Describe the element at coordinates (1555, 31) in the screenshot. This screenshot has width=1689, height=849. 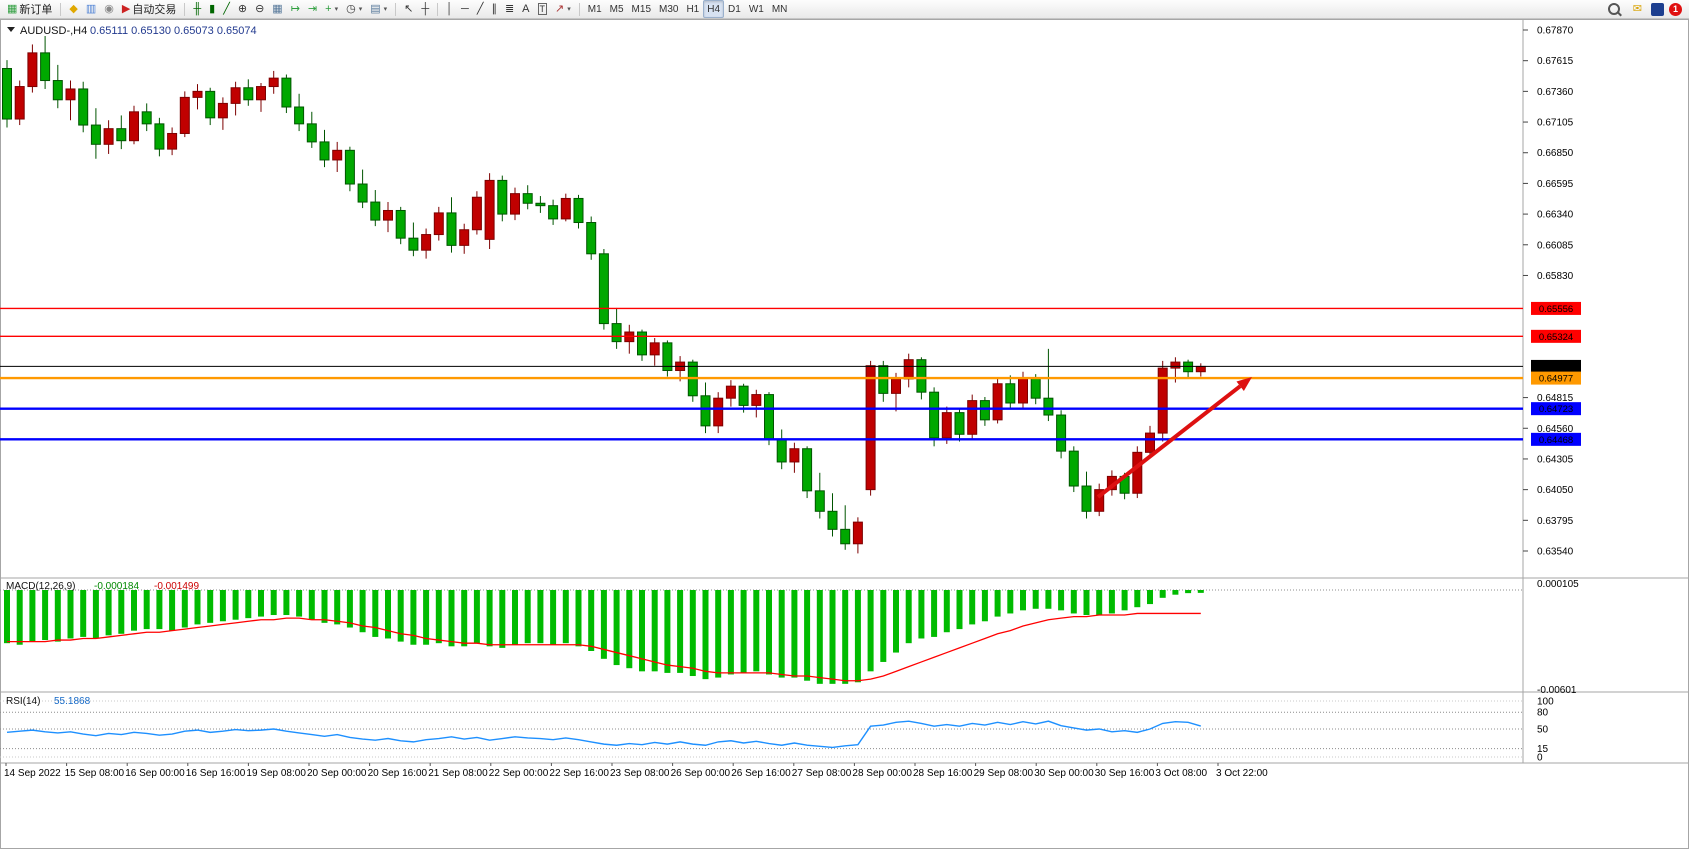
I see `price-axis-label: 0.67870` at that location.